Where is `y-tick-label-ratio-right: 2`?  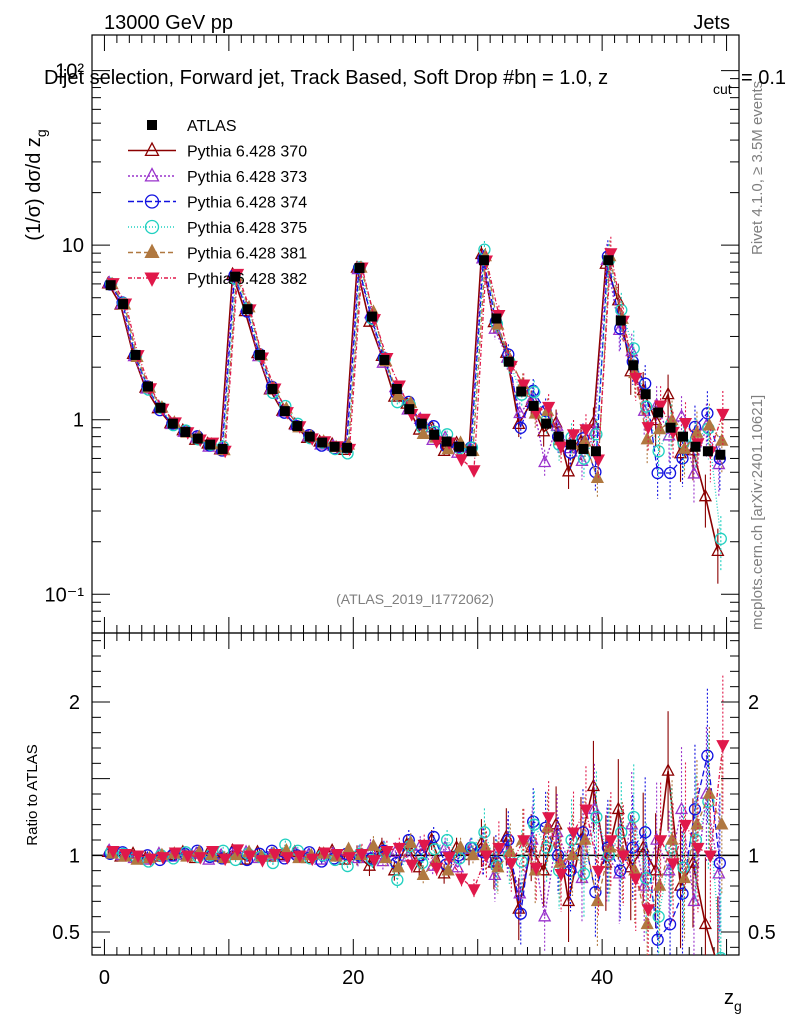 y-tick-label-ratio-right: 2 is located at coordinates (753, 703).